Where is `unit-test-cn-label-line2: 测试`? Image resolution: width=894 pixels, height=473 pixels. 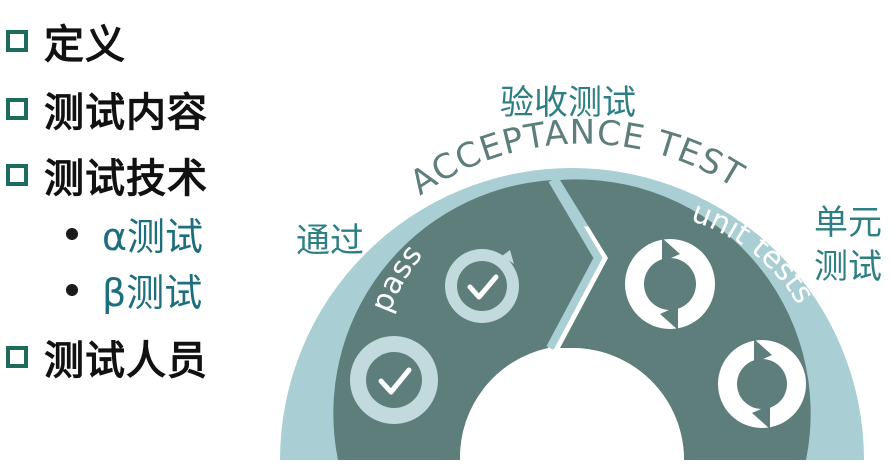
unit-test-cn-label-line2: 测试 is located at coordinates (848, 267).